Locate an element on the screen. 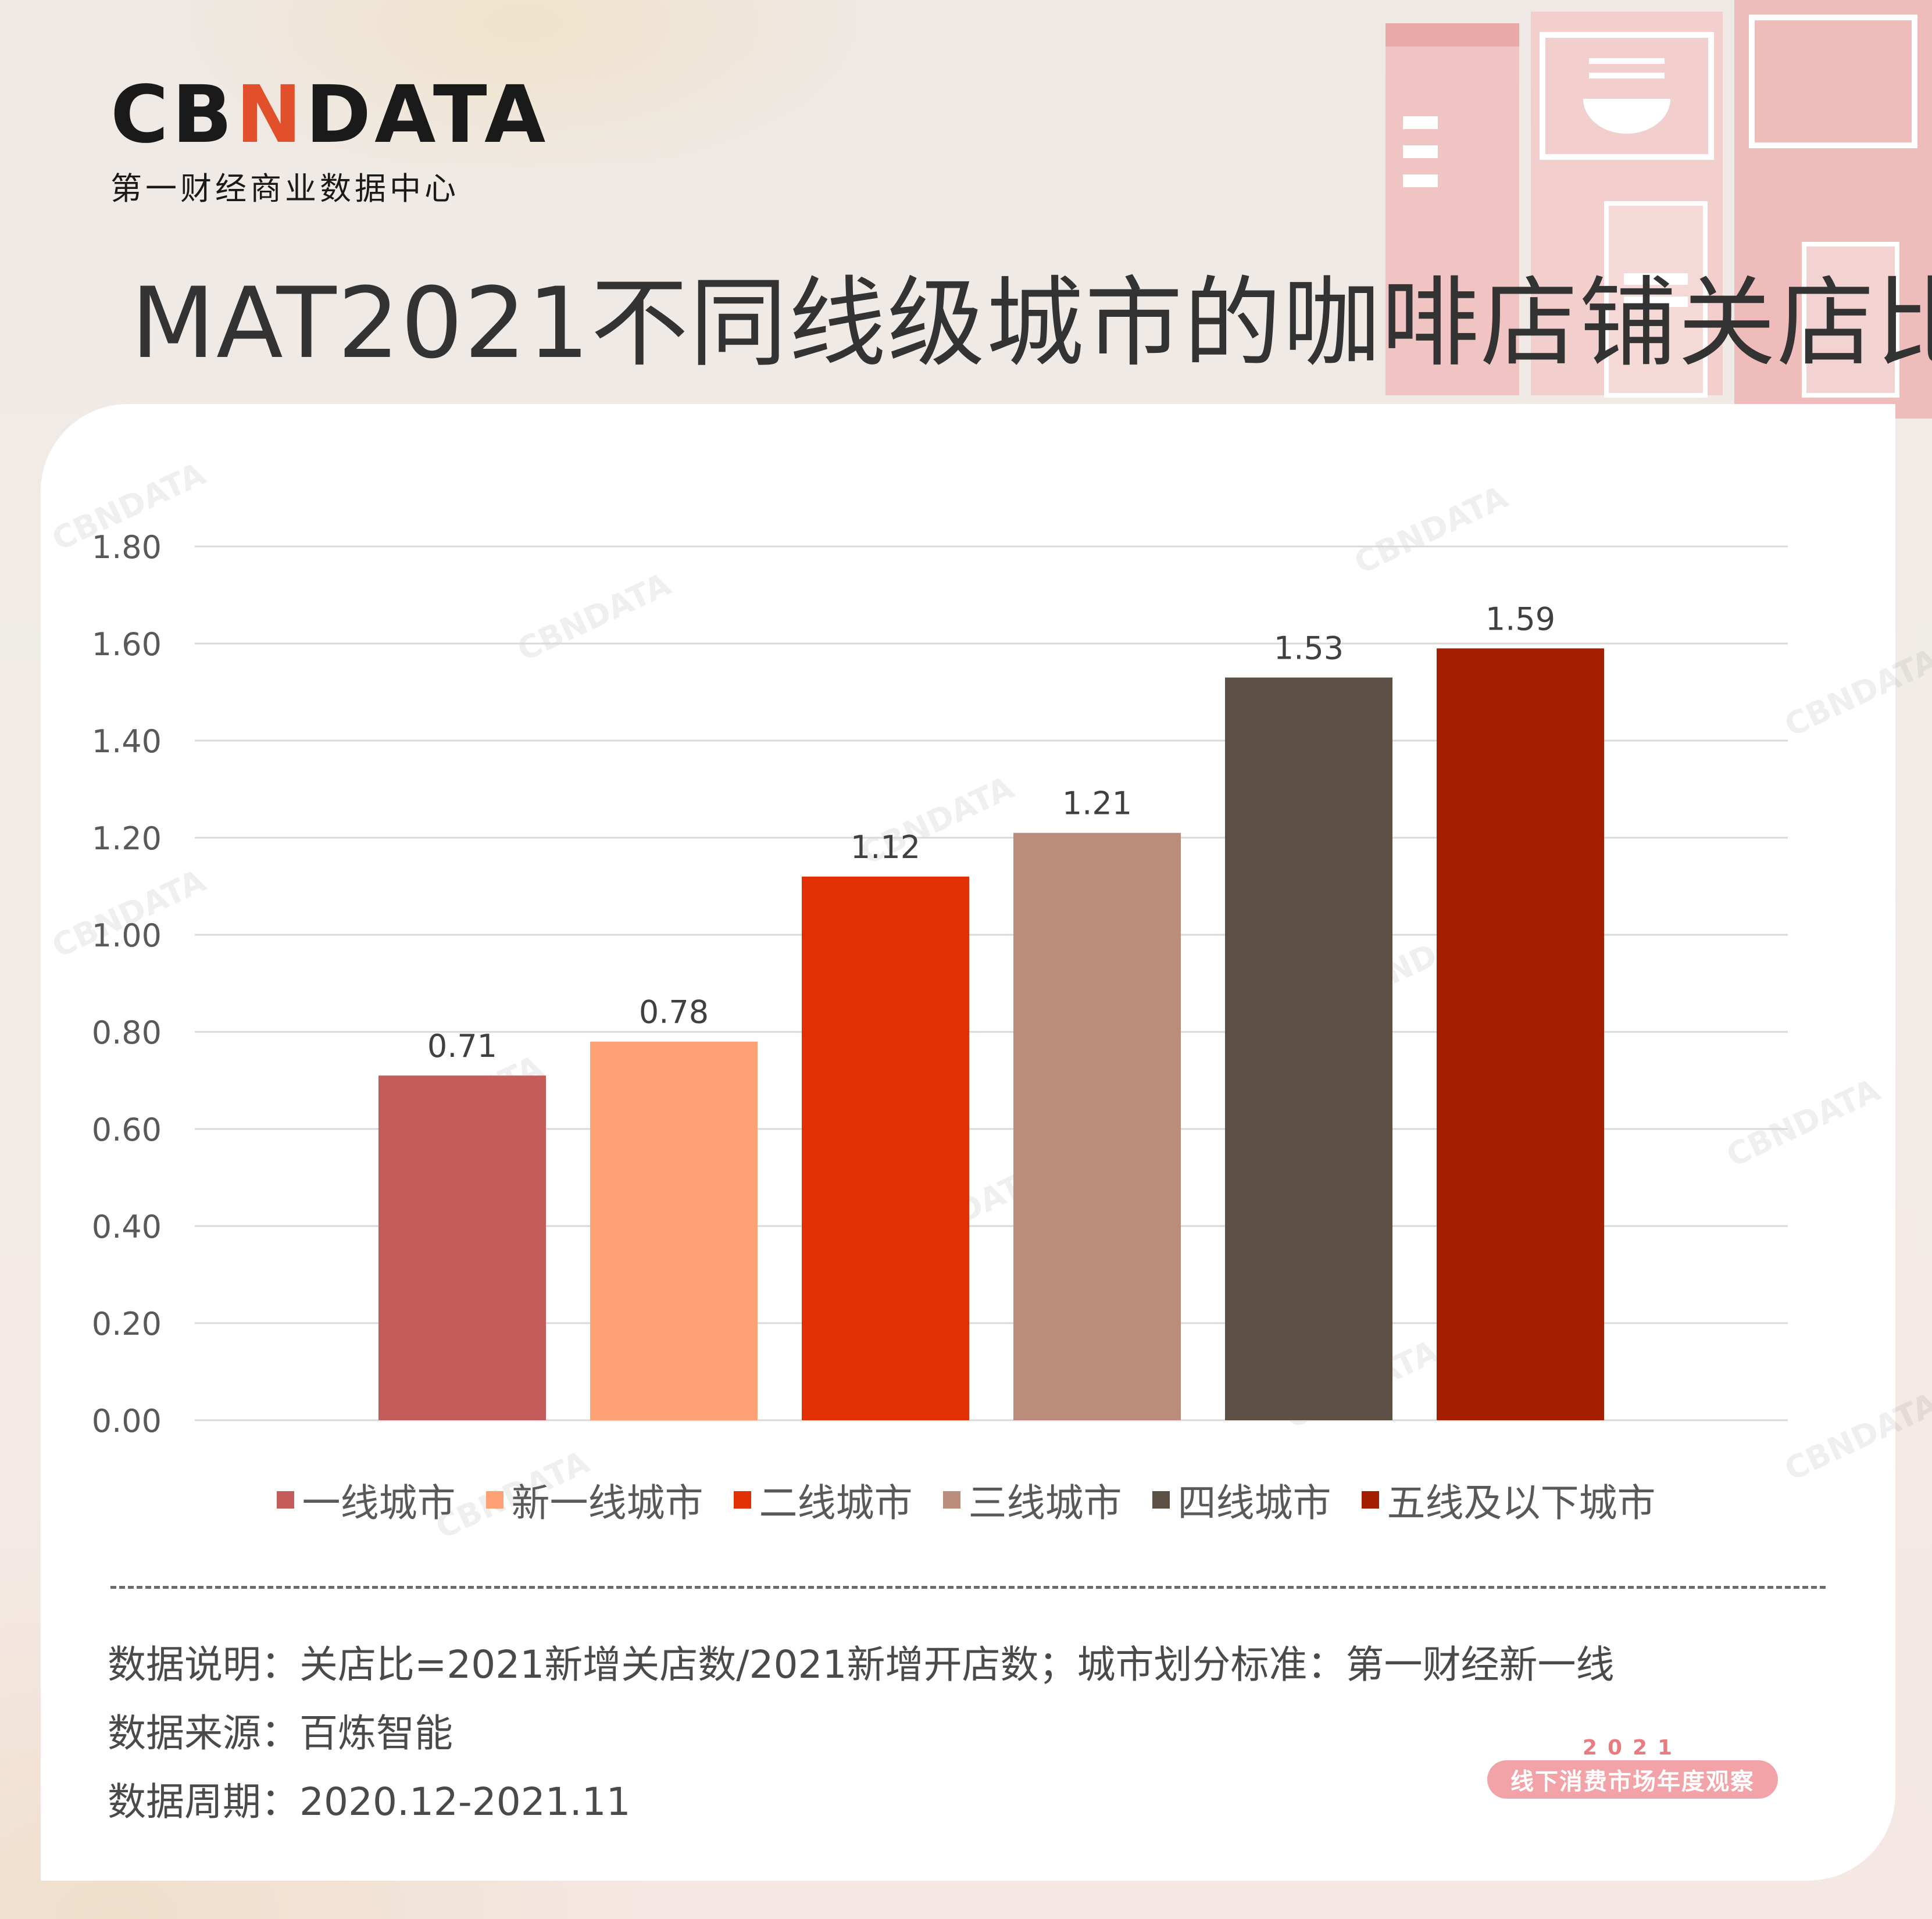 This screenshot has height=1919, width=1932. data-label: 1.53 is located at coordinates (1309, 648).